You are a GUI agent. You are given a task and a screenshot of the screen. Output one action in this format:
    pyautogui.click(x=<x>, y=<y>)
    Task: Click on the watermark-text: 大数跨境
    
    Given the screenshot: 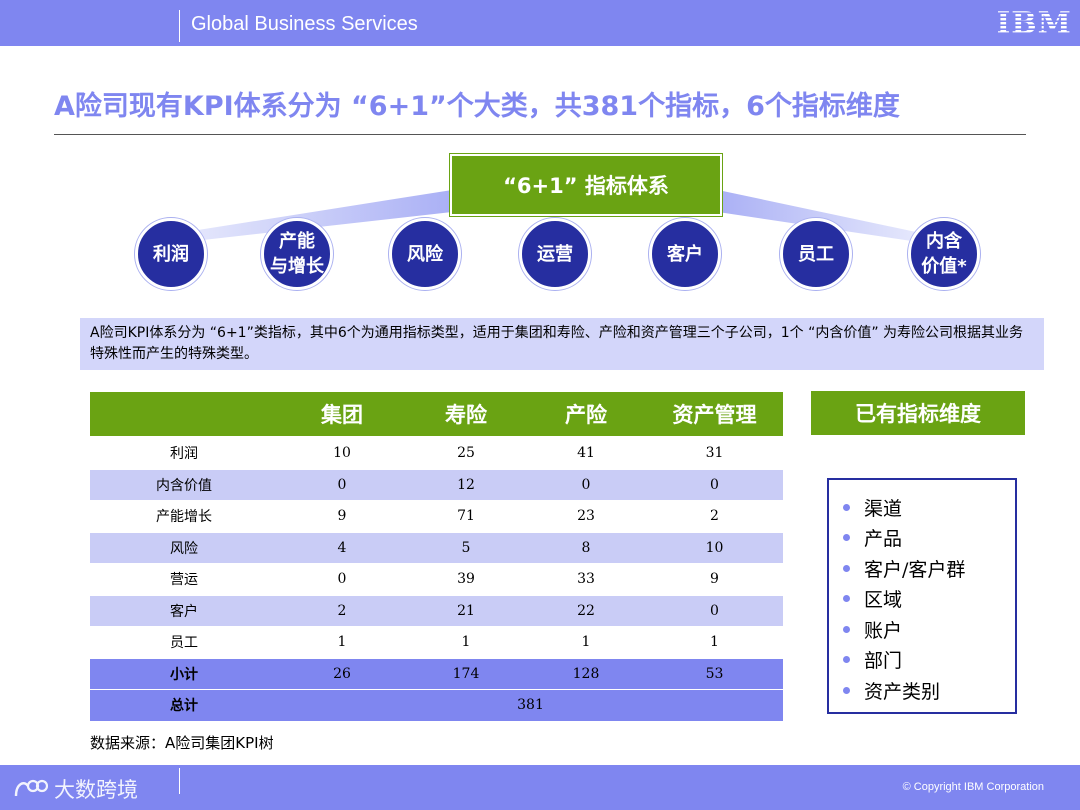 What is the action you would take?
    pyautogui.click(x=96, y=790)
    